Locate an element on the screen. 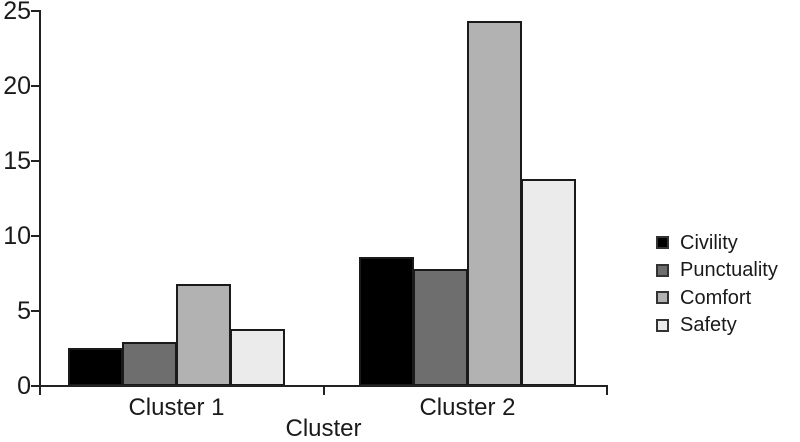 The height and width of the screenshot is (442, 800). bar-cluster-2-comfort is located at coordinates (494, 203).